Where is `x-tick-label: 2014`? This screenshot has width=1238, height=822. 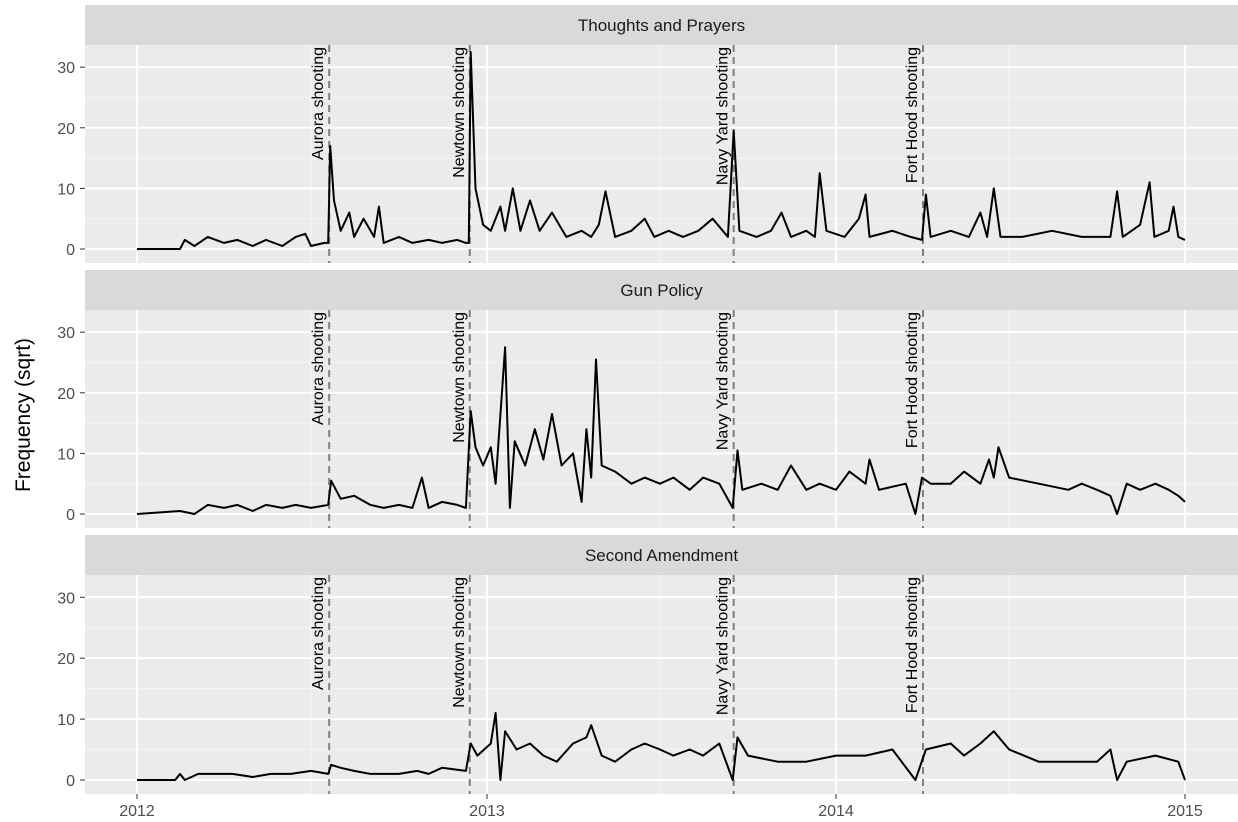
x-tick-label: 2014 is located at coordinates (836, 811).